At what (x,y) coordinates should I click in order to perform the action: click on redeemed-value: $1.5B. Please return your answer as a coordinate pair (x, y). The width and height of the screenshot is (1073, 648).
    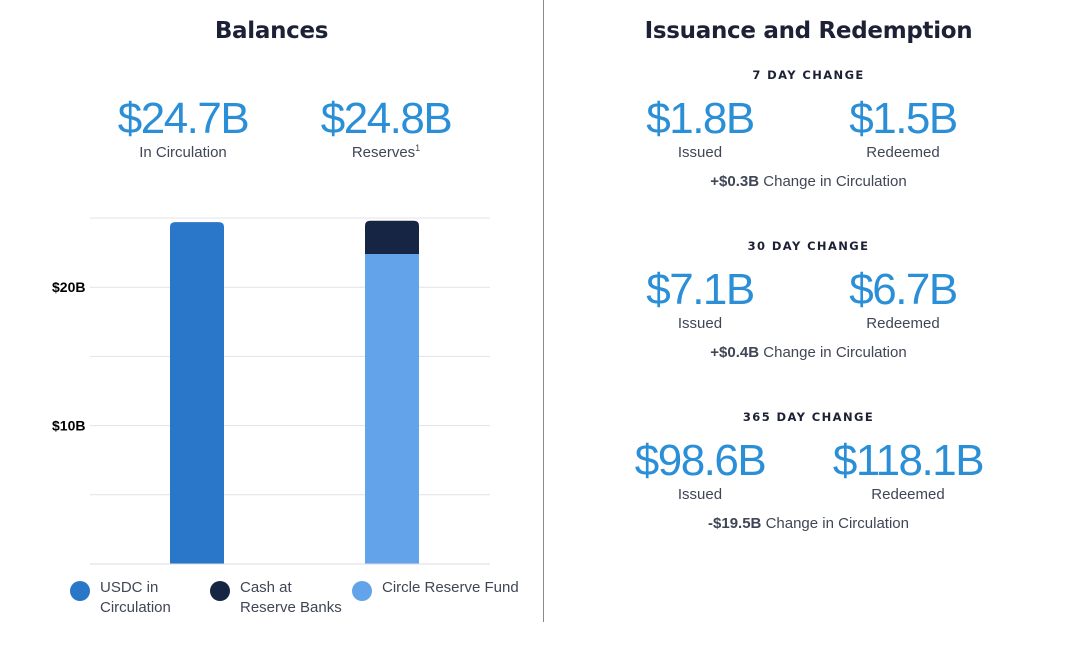
    Looking at the image, I should click on (903, 118).